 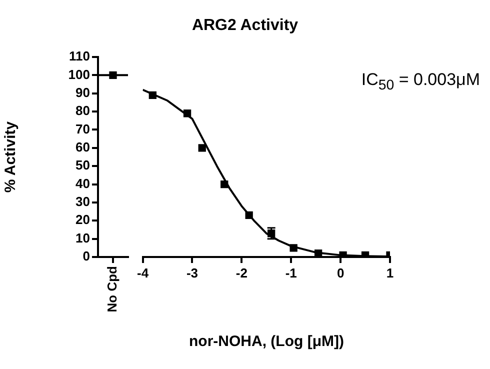 What do you see at coordinates (83, 183) in the screenshot?
I see `y-tick-label: 40` at bounding box center [83, 183].